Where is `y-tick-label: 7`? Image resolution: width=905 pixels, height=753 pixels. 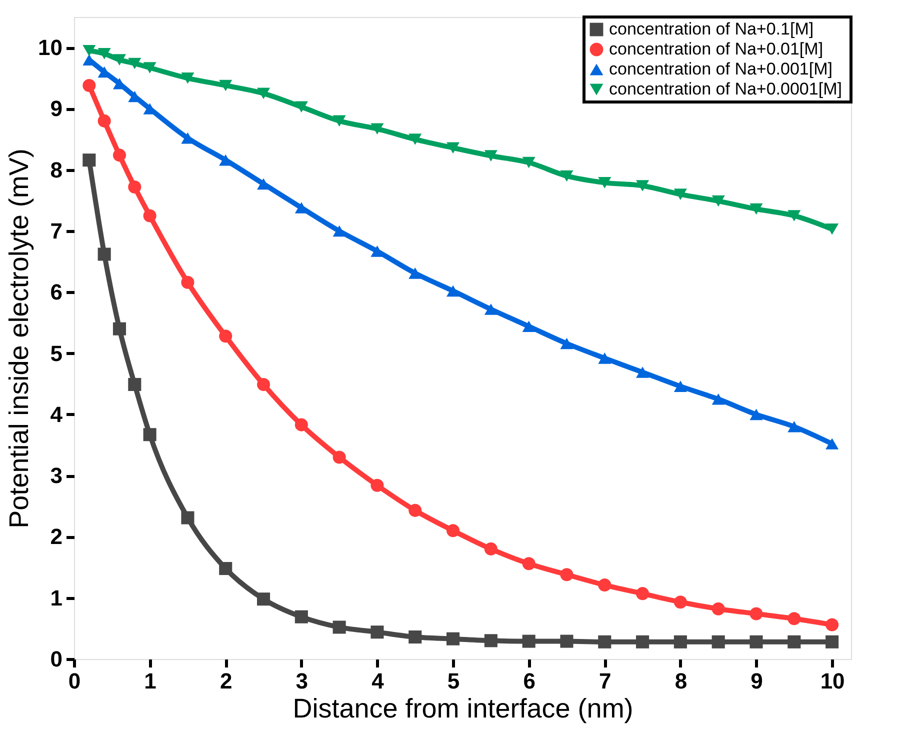
y-tick-label: 7 is located at coordinates (56, 231).